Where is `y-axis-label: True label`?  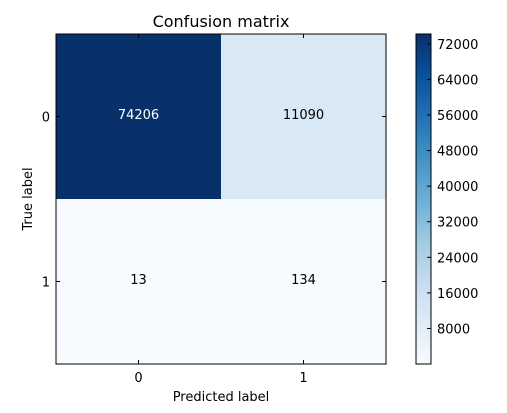
y-axis-label: True label is located at coordinates (28, 199).